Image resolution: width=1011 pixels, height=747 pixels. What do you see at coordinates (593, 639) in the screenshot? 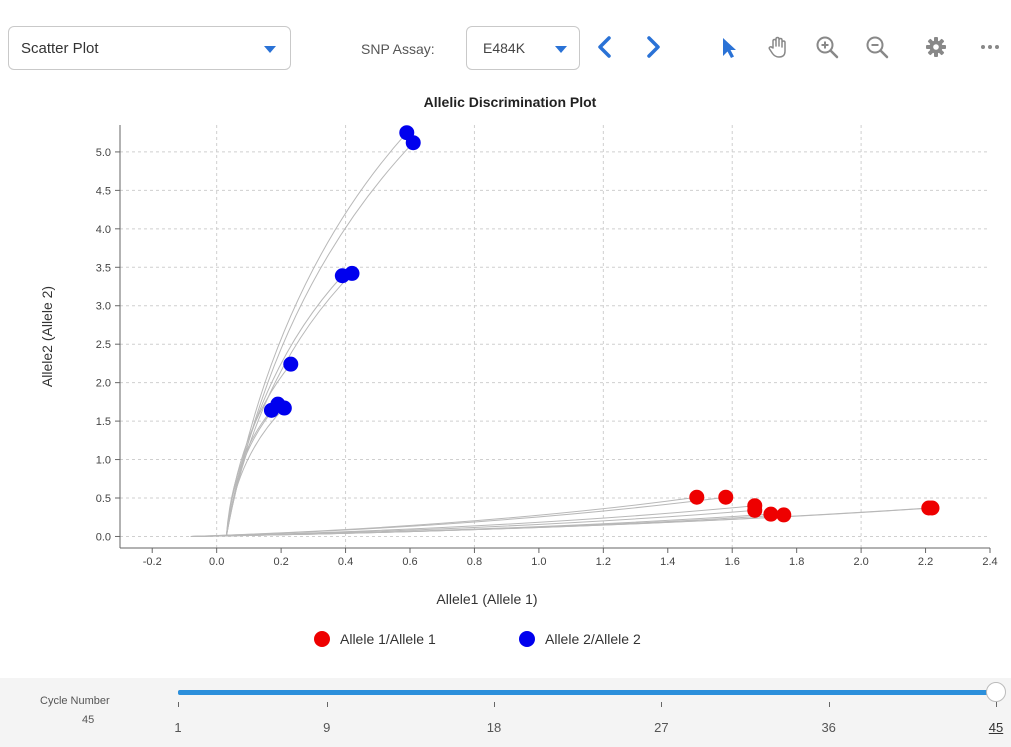
I see `legend-allele2-label: Allele 2/Allele 2` at bounding box center [593, 639].